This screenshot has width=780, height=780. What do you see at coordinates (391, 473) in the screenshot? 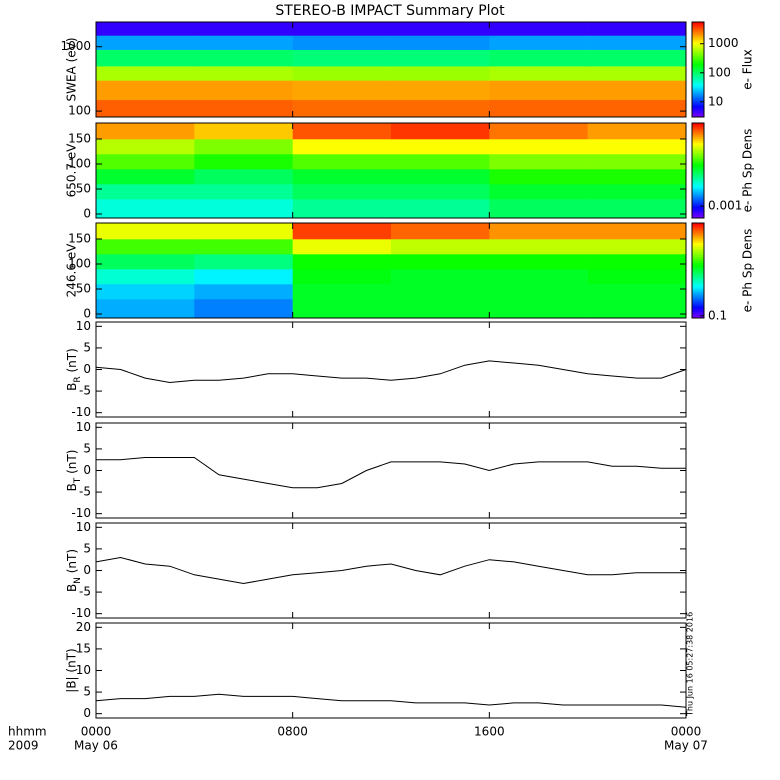
I see `data-line` at bounding box center [391, 473].